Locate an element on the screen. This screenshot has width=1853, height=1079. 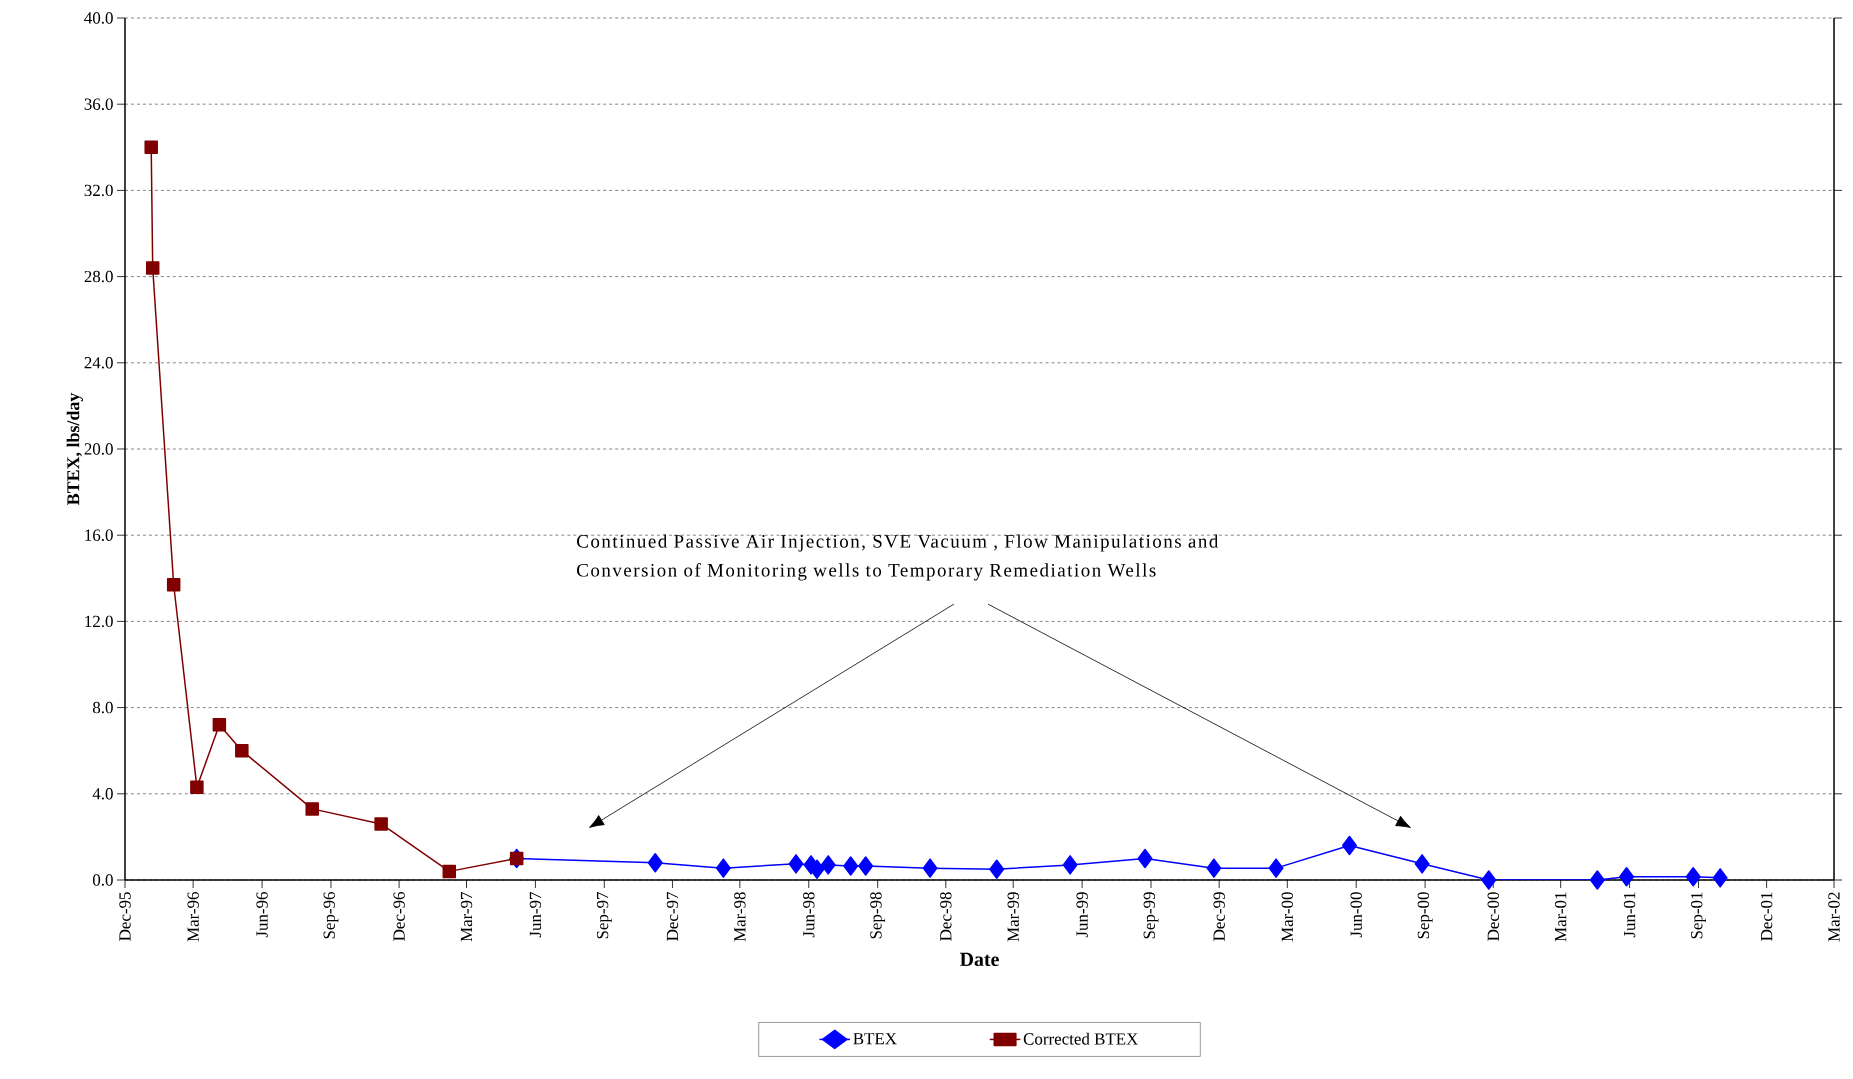
x-tick-label: Dec-96 is located at coordinates (399, 916).